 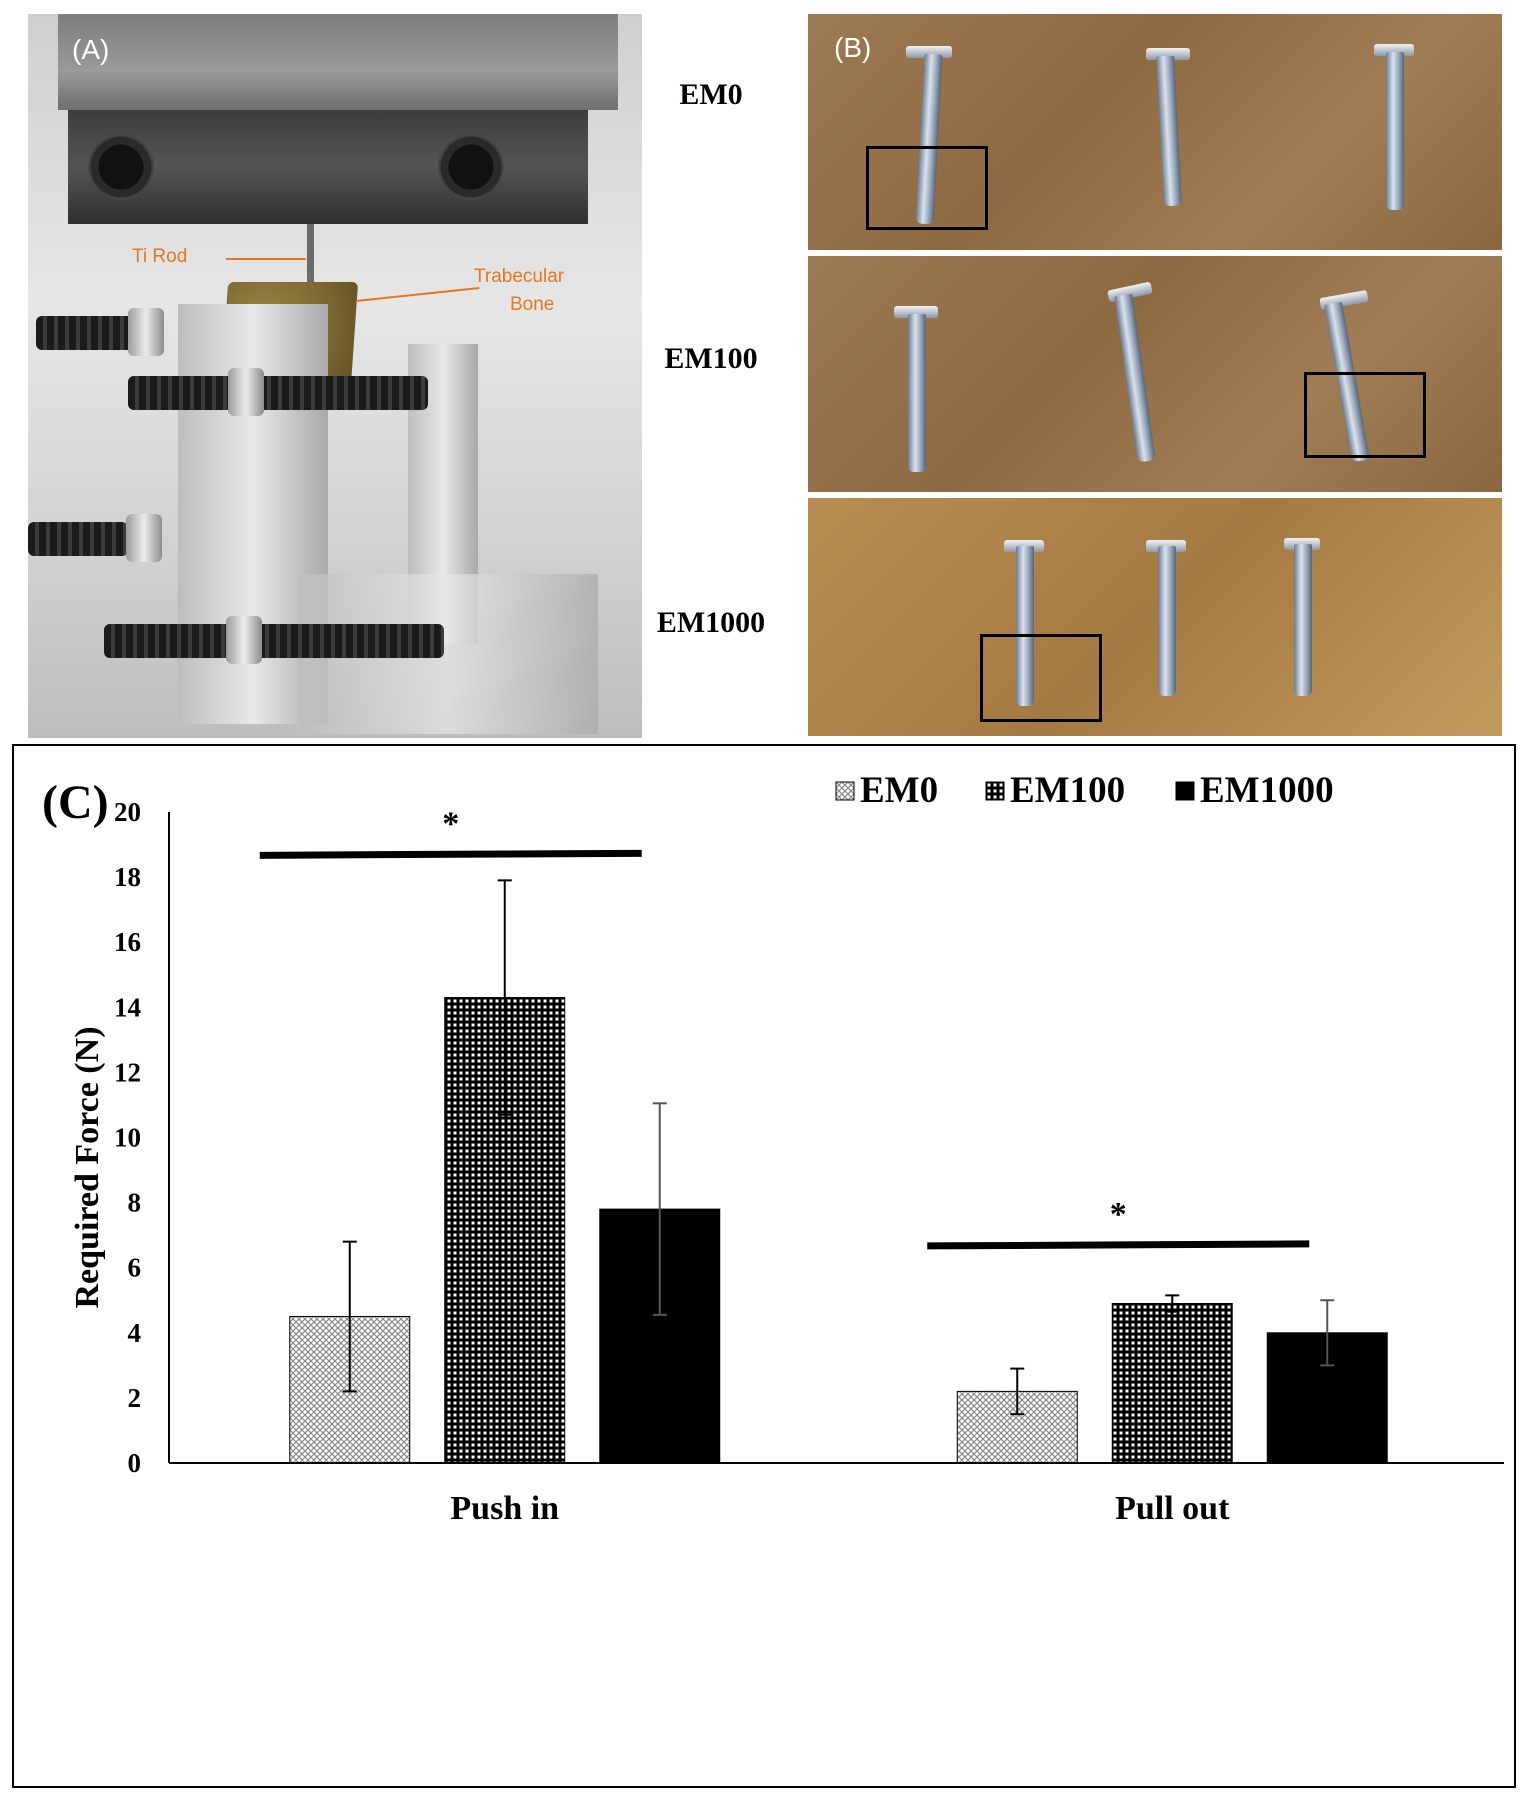 What do you see at coordinates (135, 1398) in the screenshot?
I see `y-tick-label: 2` at bounding box center [135, 1398].